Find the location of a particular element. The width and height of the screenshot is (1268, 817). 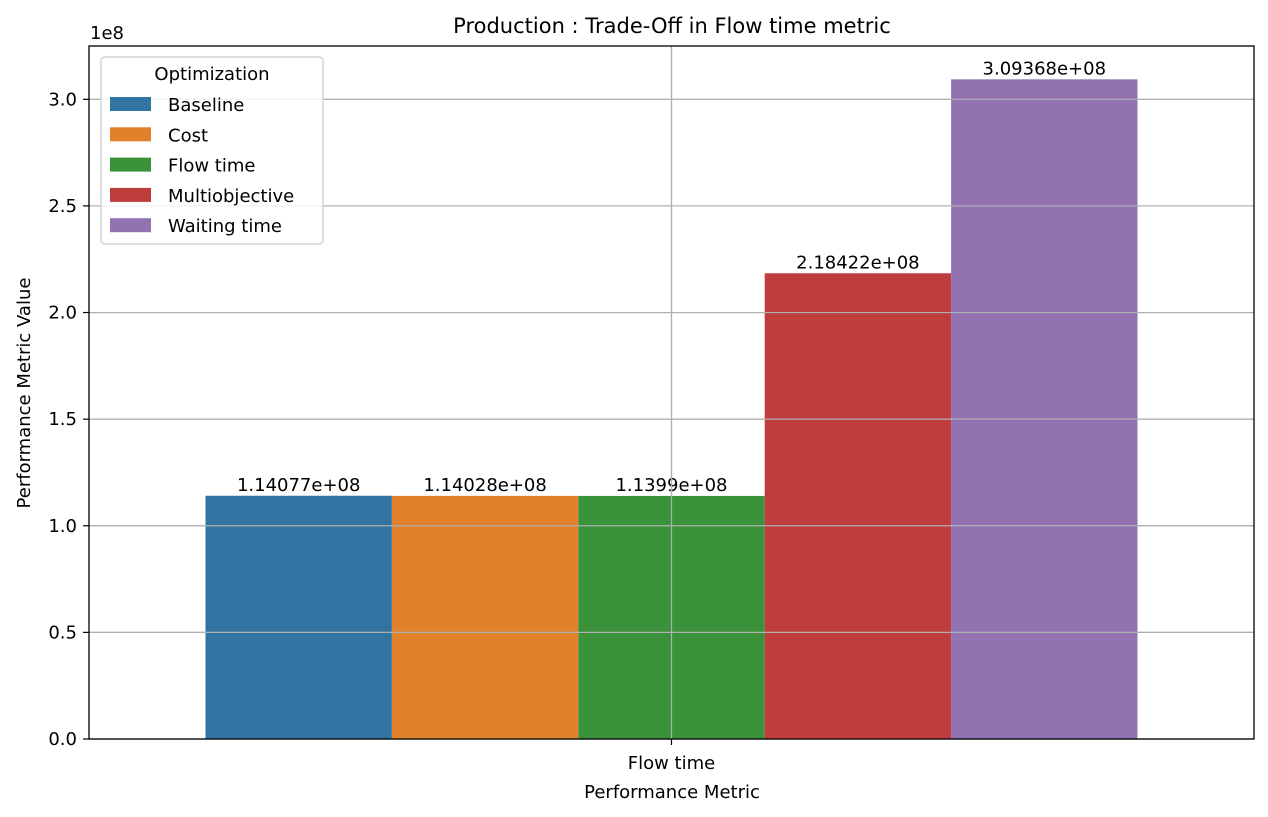

bar-value-label: 1.14077e+08 is located at coordinates (299, 485).